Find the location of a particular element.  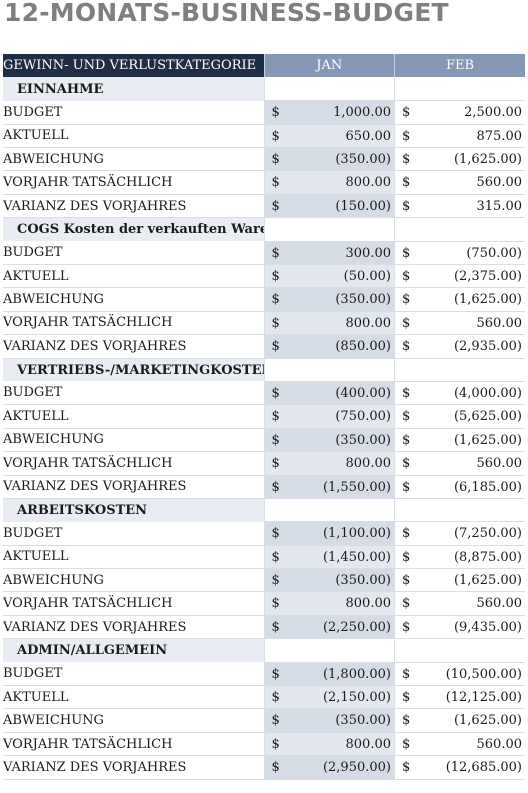

cell-jan: $ (1,100.00) is located at coordinates (329, 533).